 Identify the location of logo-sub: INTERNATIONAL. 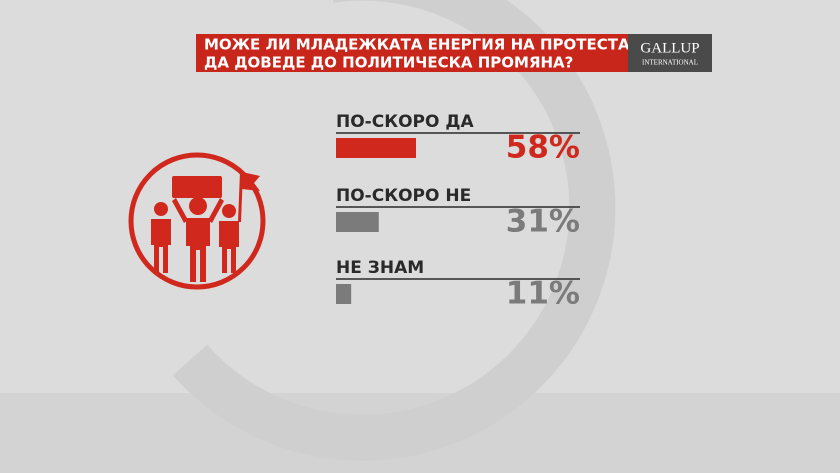
(670, 63).